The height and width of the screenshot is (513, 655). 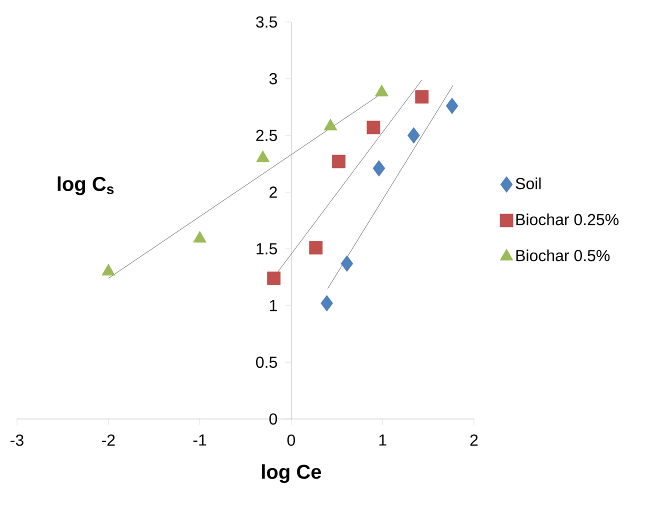 I want to click on x-axis-title: log Ce, so click(x=292, y=473).